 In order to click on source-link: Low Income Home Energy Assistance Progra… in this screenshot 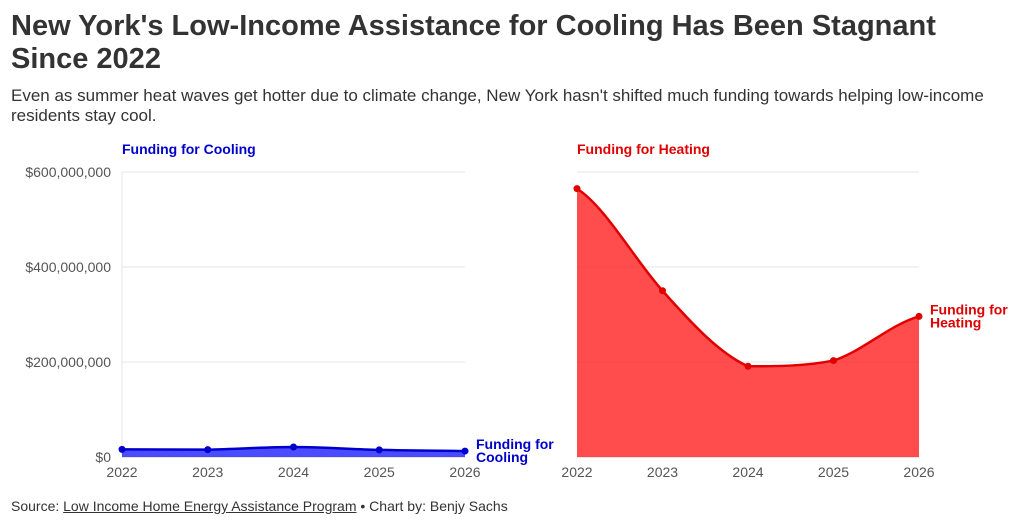, I will do `click(210, 506)`.